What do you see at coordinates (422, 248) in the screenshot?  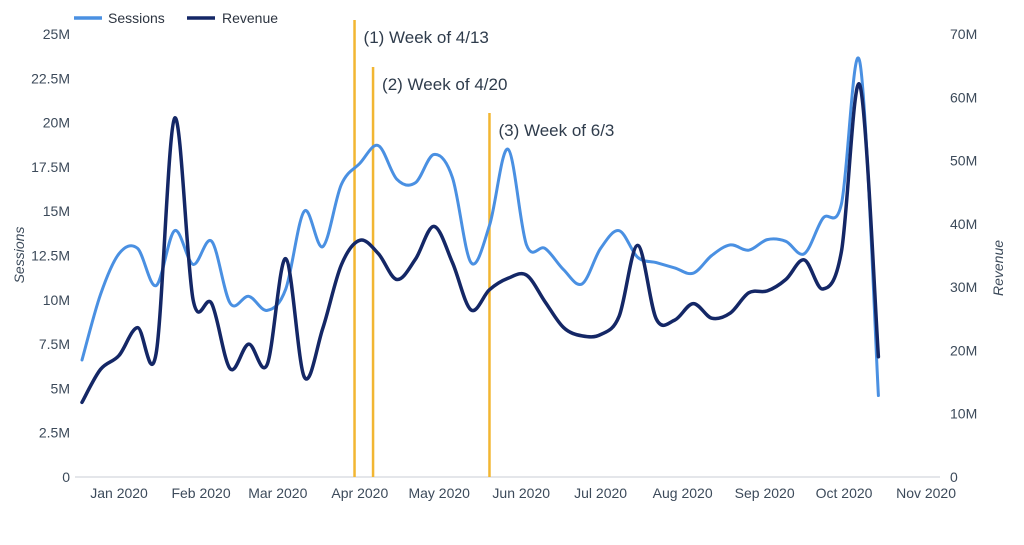 I see `annotation-lines` at bounding box center [422, 248].